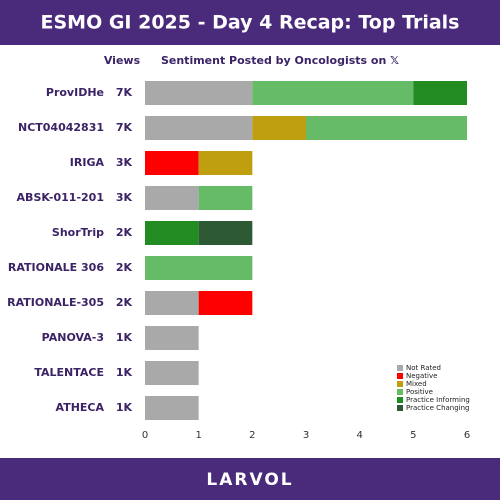 The image size is (500, 500). What do you see at coordinates (438, 408) in the screenshot?
I see `legend-label: Practice Changing` at bounding box center [438, 408].